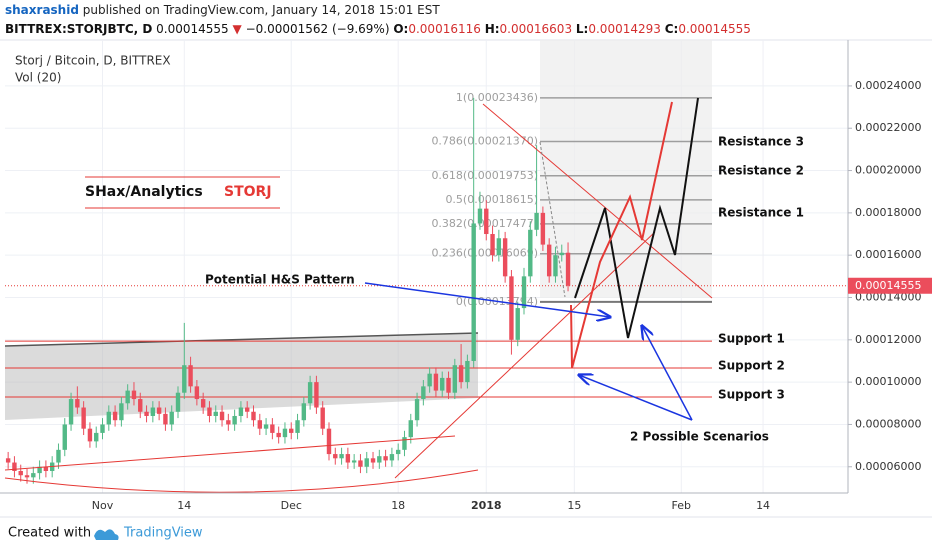  I want to click on h: 0.00016603, so click(536, 29).